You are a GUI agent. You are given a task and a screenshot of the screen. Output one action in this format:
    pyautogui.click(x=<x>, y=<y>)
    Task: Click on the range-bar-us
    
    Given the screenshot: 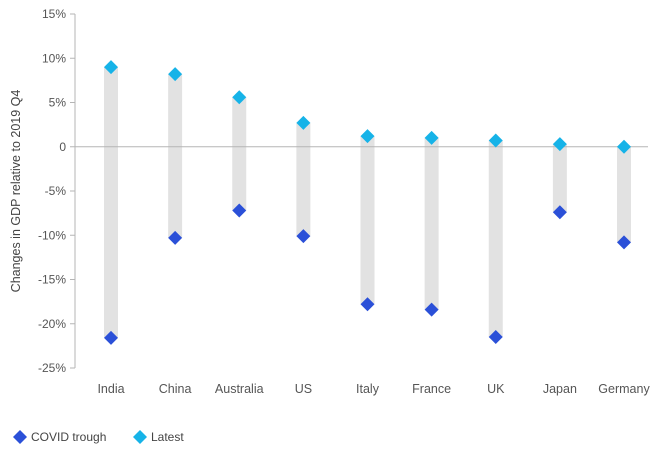 What is the action you would take?
    pyautogui.click(x=303, y=179)
    